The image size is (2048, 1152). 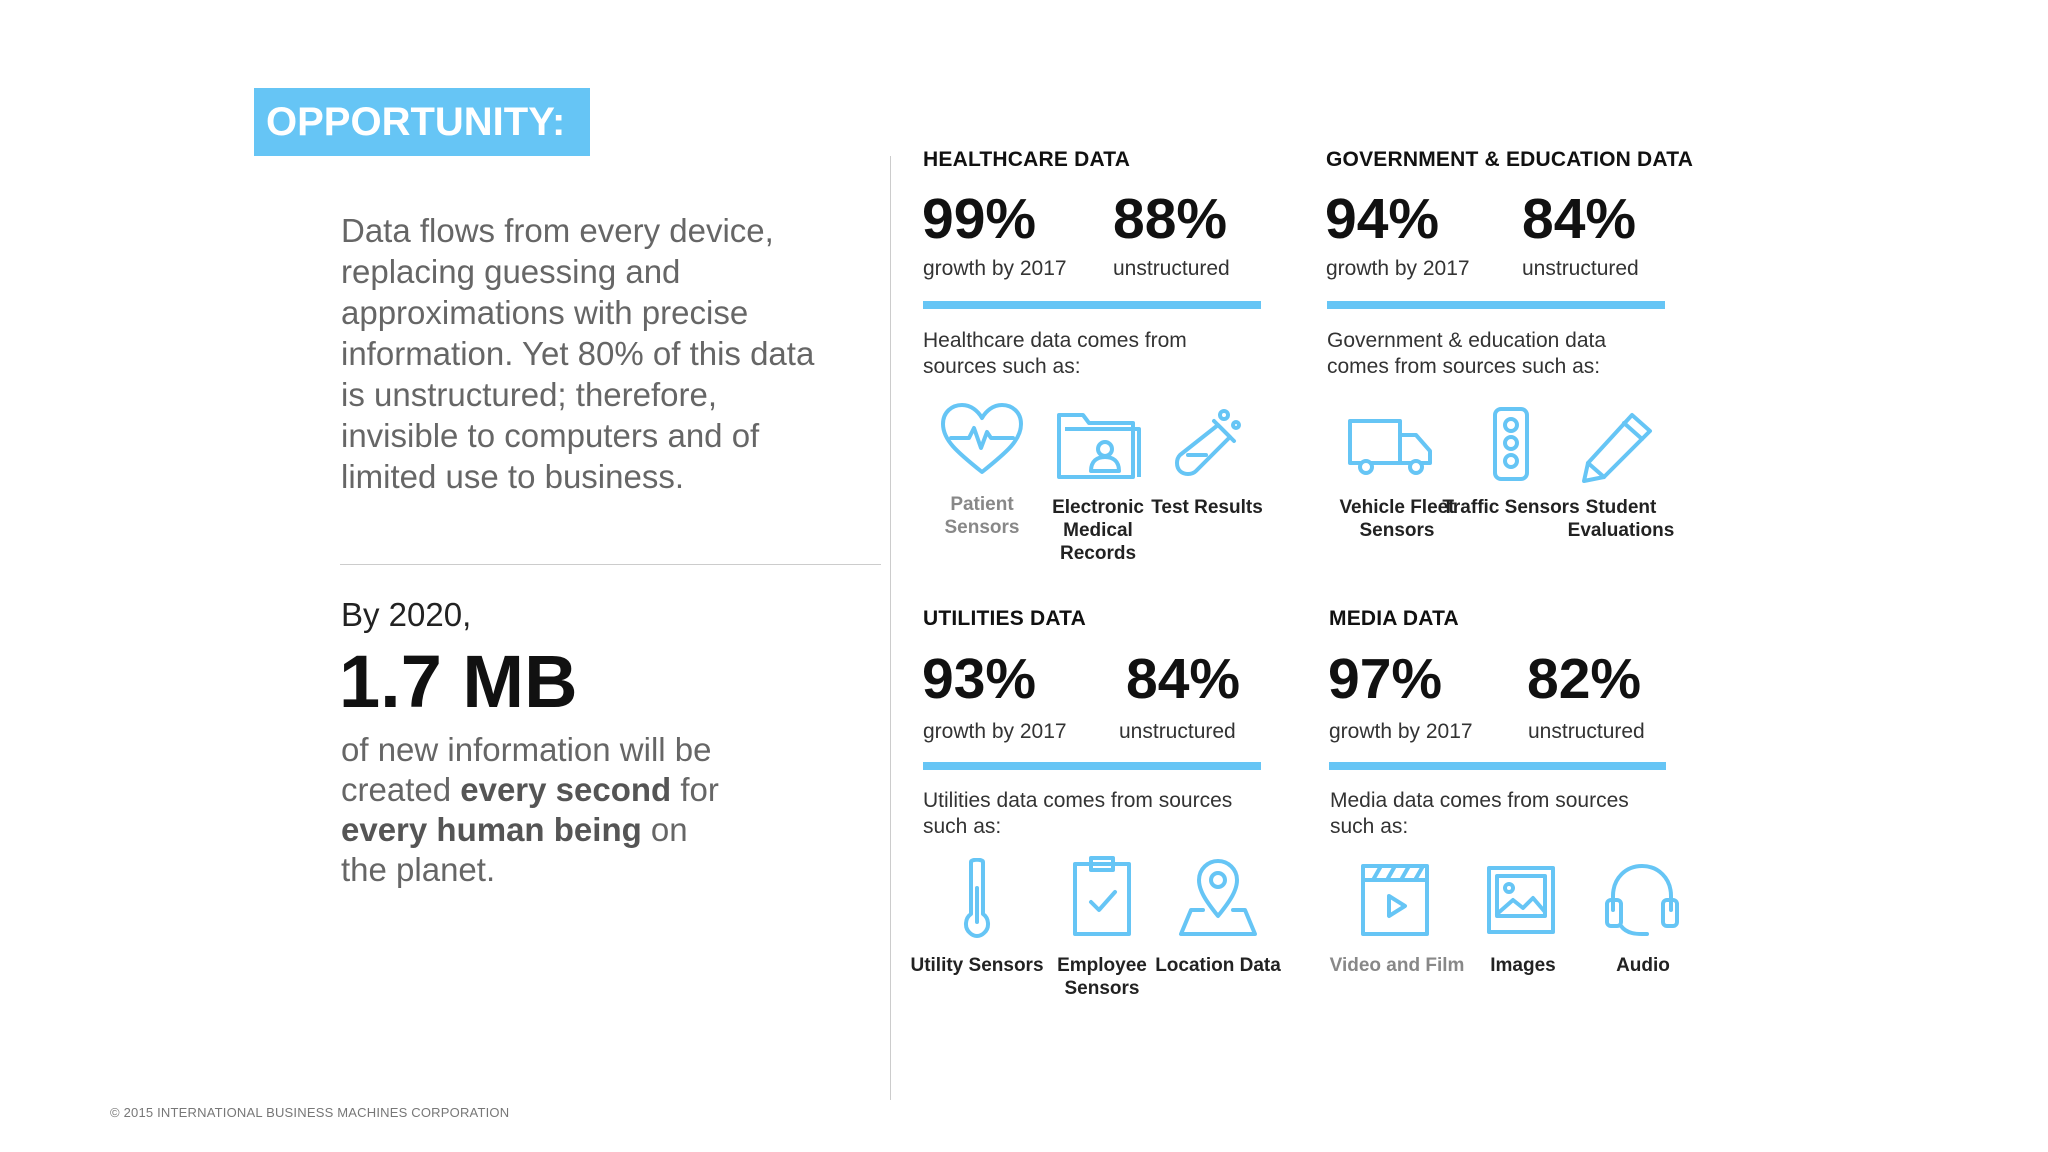 I want to click on heart-pulse-icon, so click(x=982, y=440).